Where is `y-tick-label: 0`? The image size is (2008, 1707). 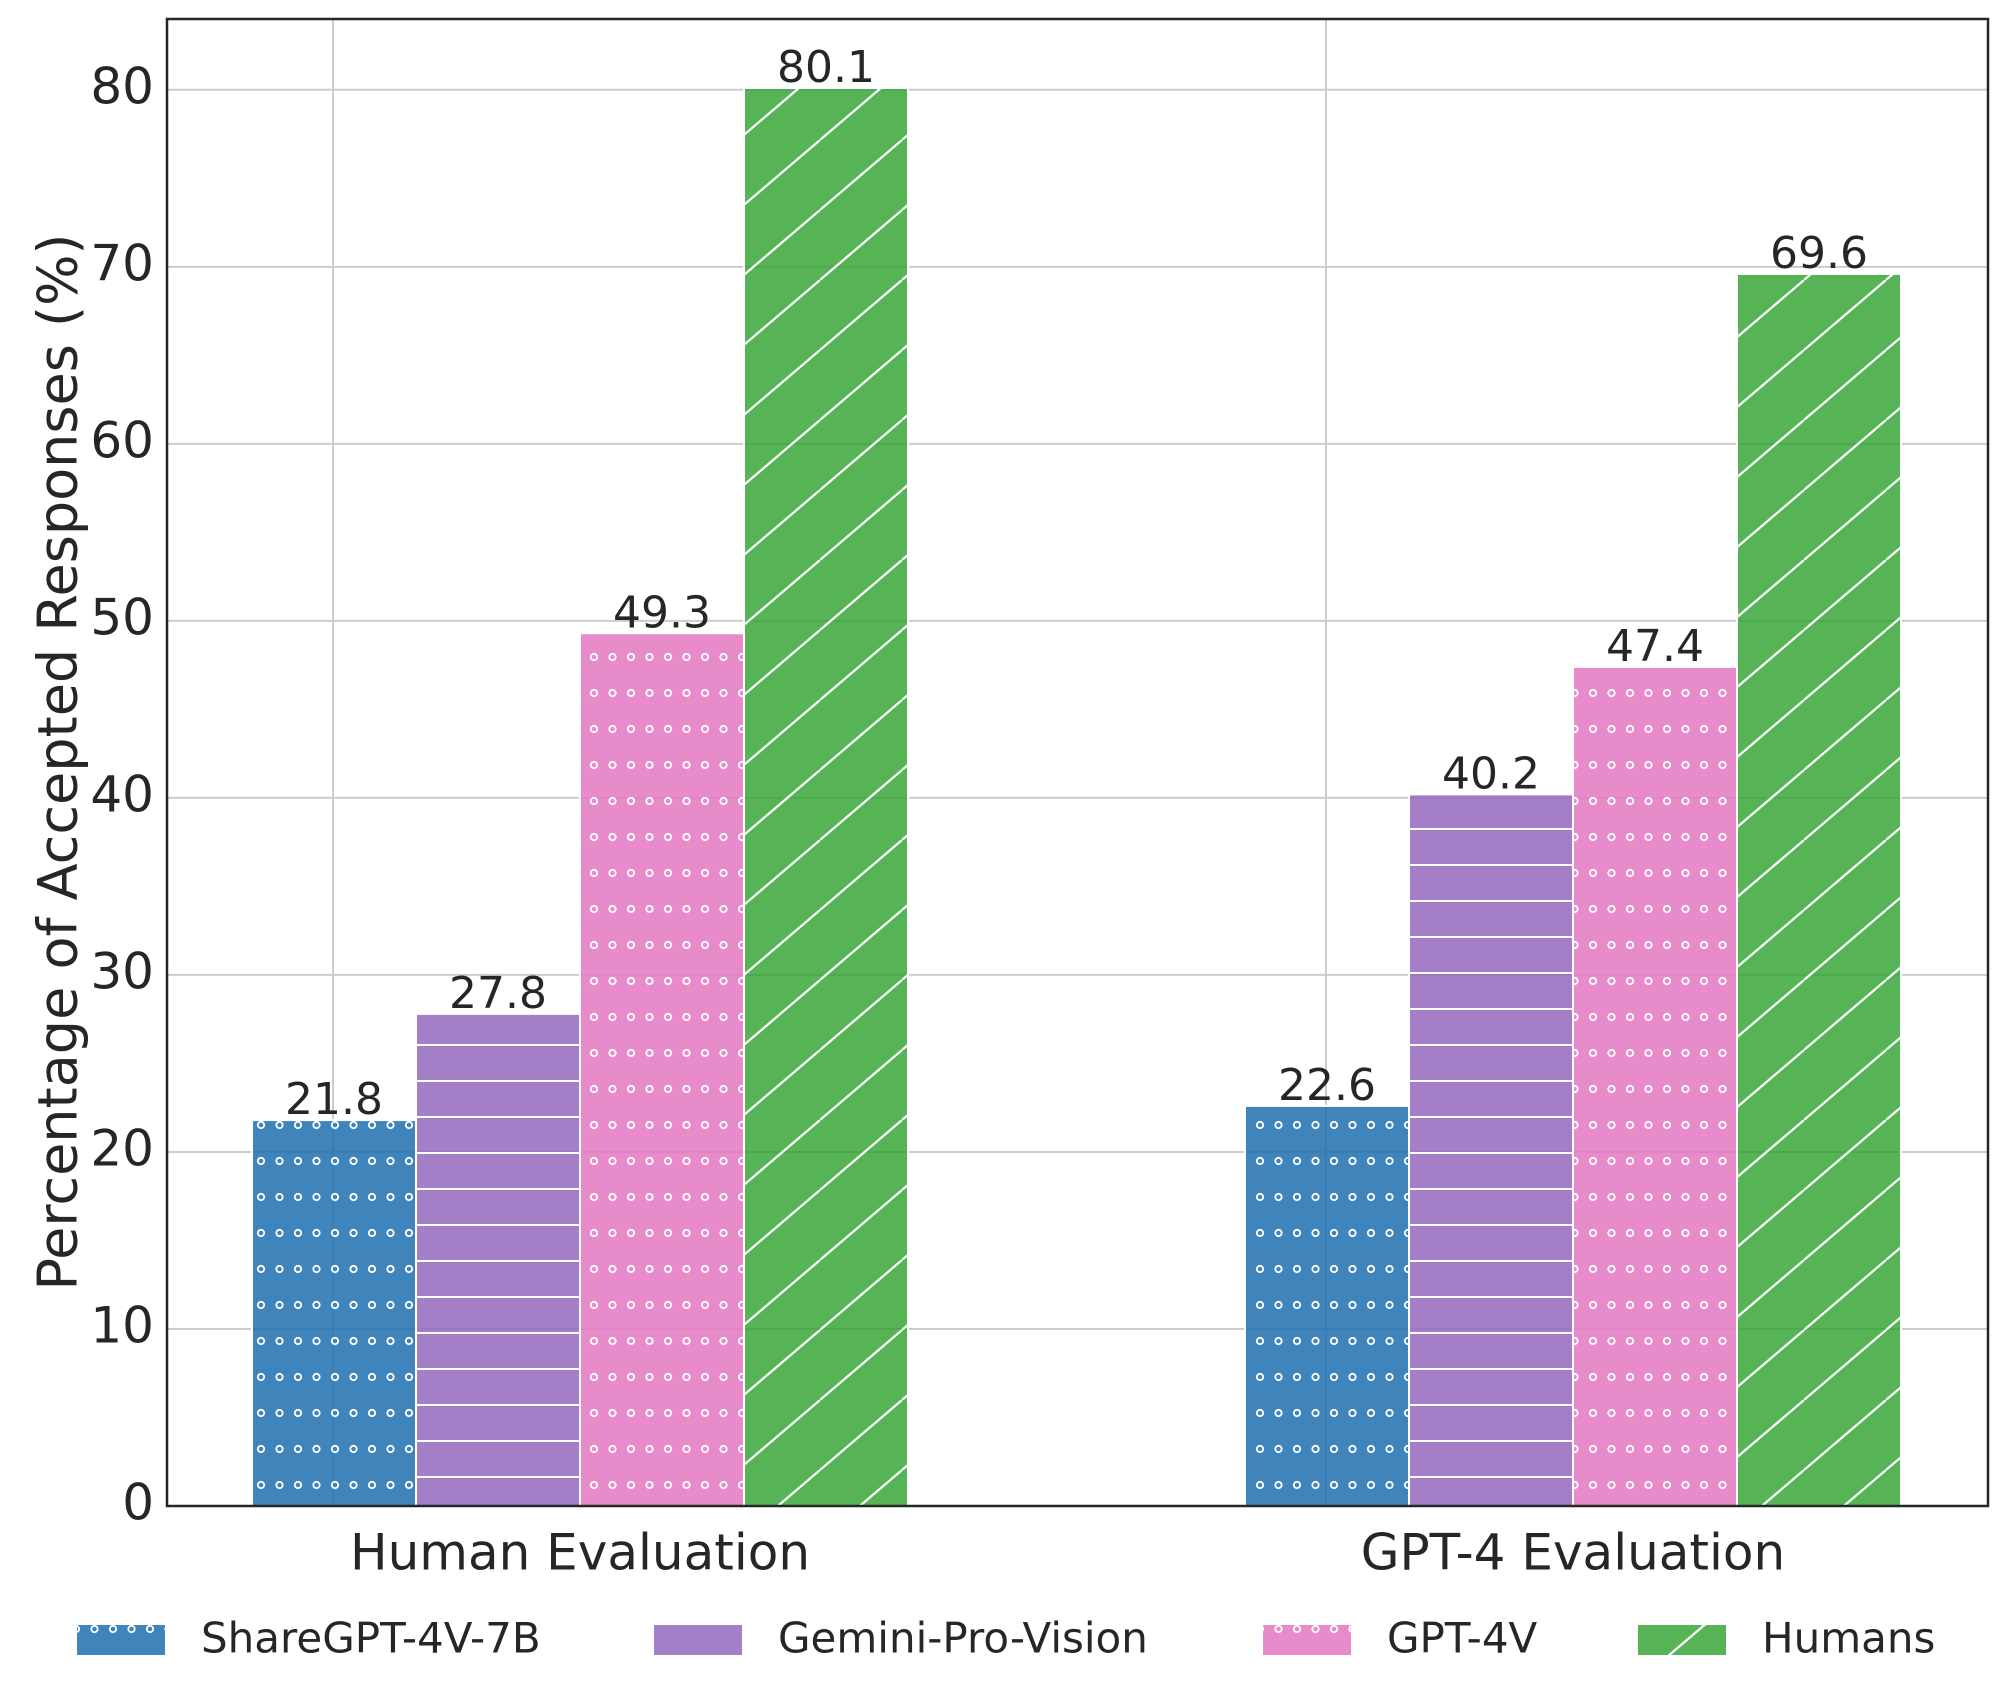 y-tick-label: 0 is located at coordinates (138, 1503).